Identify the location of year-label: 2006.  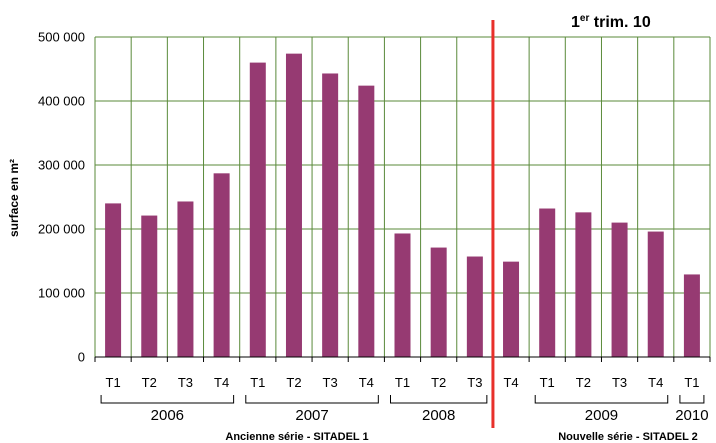
(167, 415).